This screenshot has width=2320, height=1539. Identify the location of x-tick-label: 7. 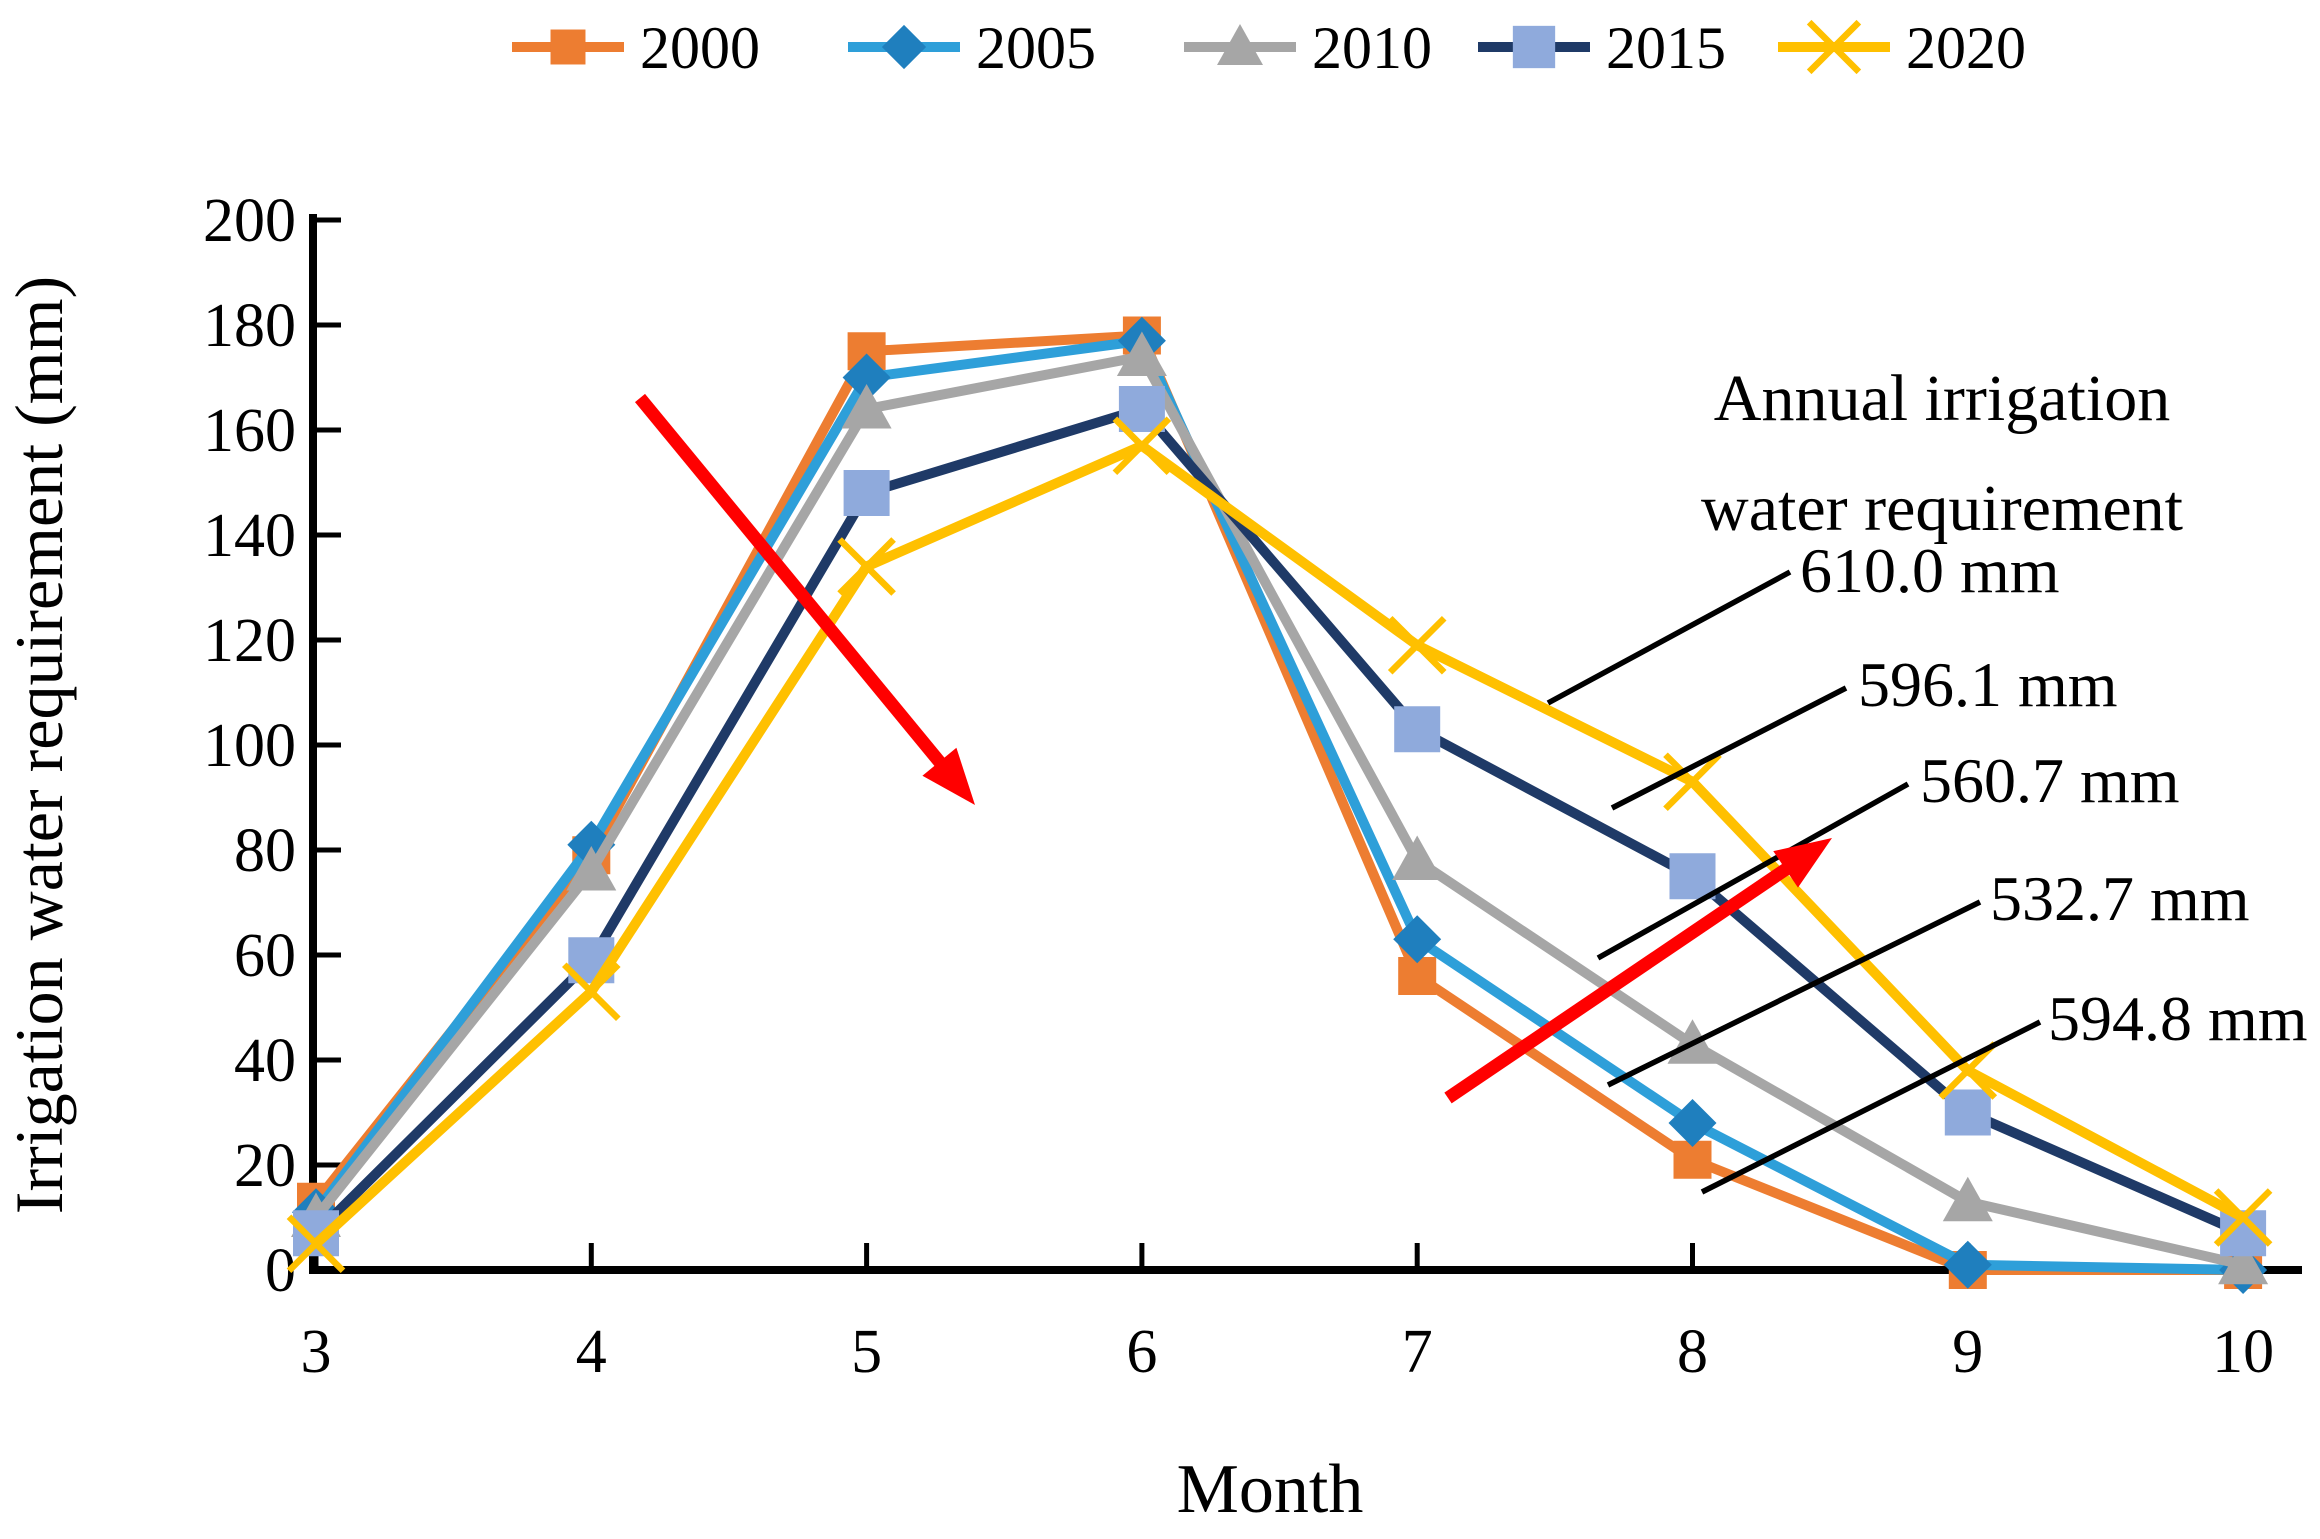
(1417, 1352).